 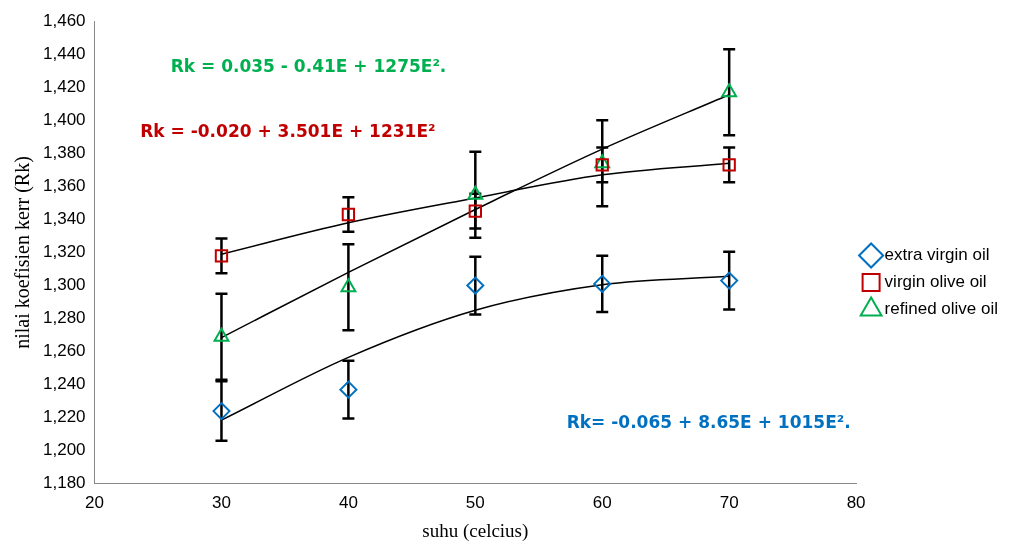 I want to click on annotation: Rk = -0.020 + 3.501E + 1231E², so click(x=288, y=130).